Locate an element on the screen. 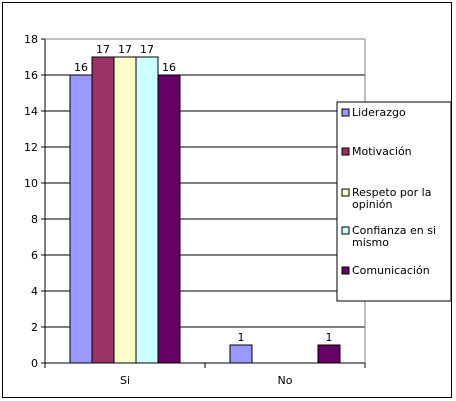  y-tick-label: 8 is located at coordinates (34, 219).